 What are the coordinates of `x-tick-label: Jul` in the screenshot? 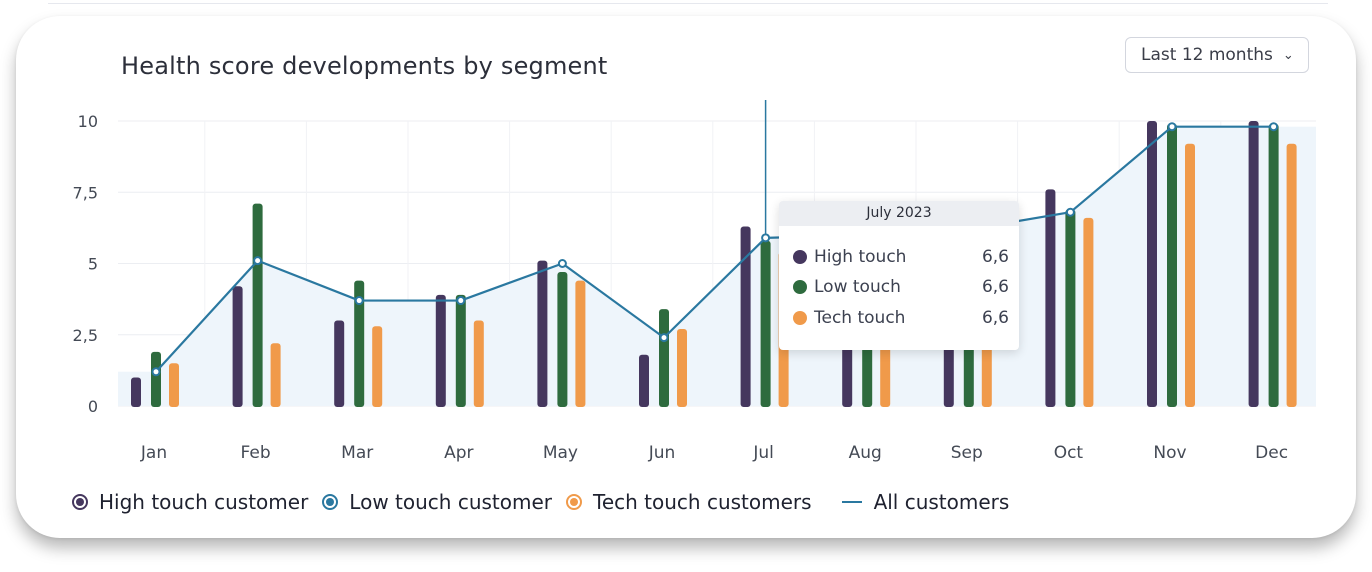 It's located at (763, 453).